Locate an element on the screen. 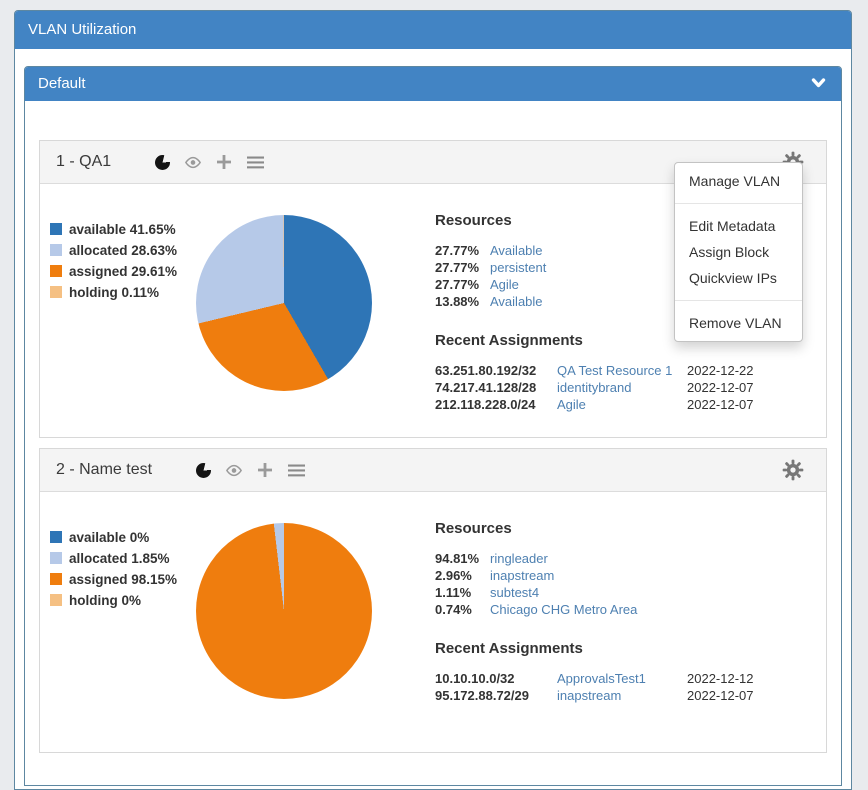  vlan-title: 2 - Name test is located at coordinates (104, 469).